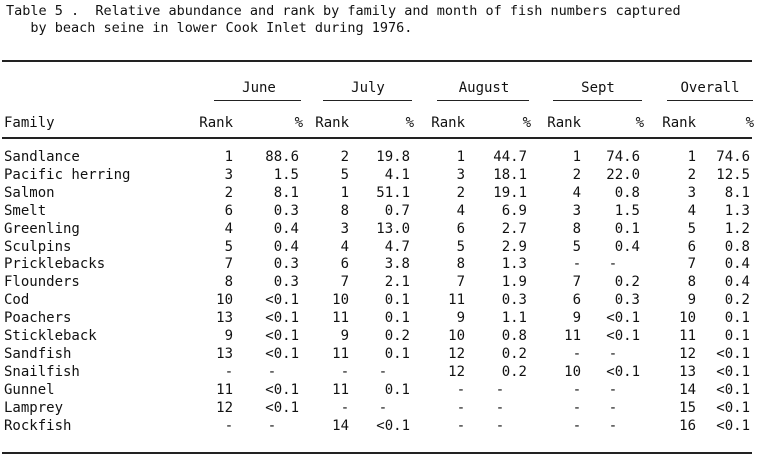  I want to click on percent-july: 13.0, so click(393, 228).